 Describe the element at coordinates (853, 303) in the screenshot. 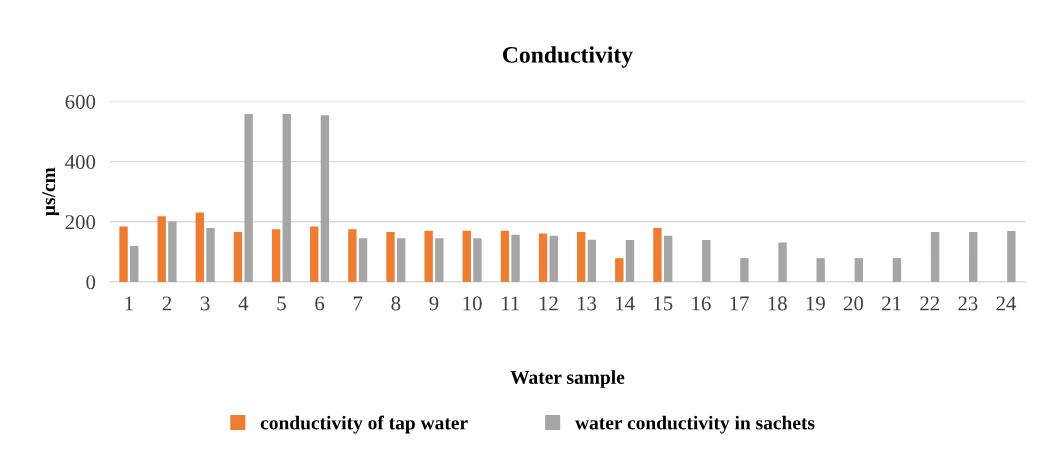

I see `x-tick-label: 20` at that location.